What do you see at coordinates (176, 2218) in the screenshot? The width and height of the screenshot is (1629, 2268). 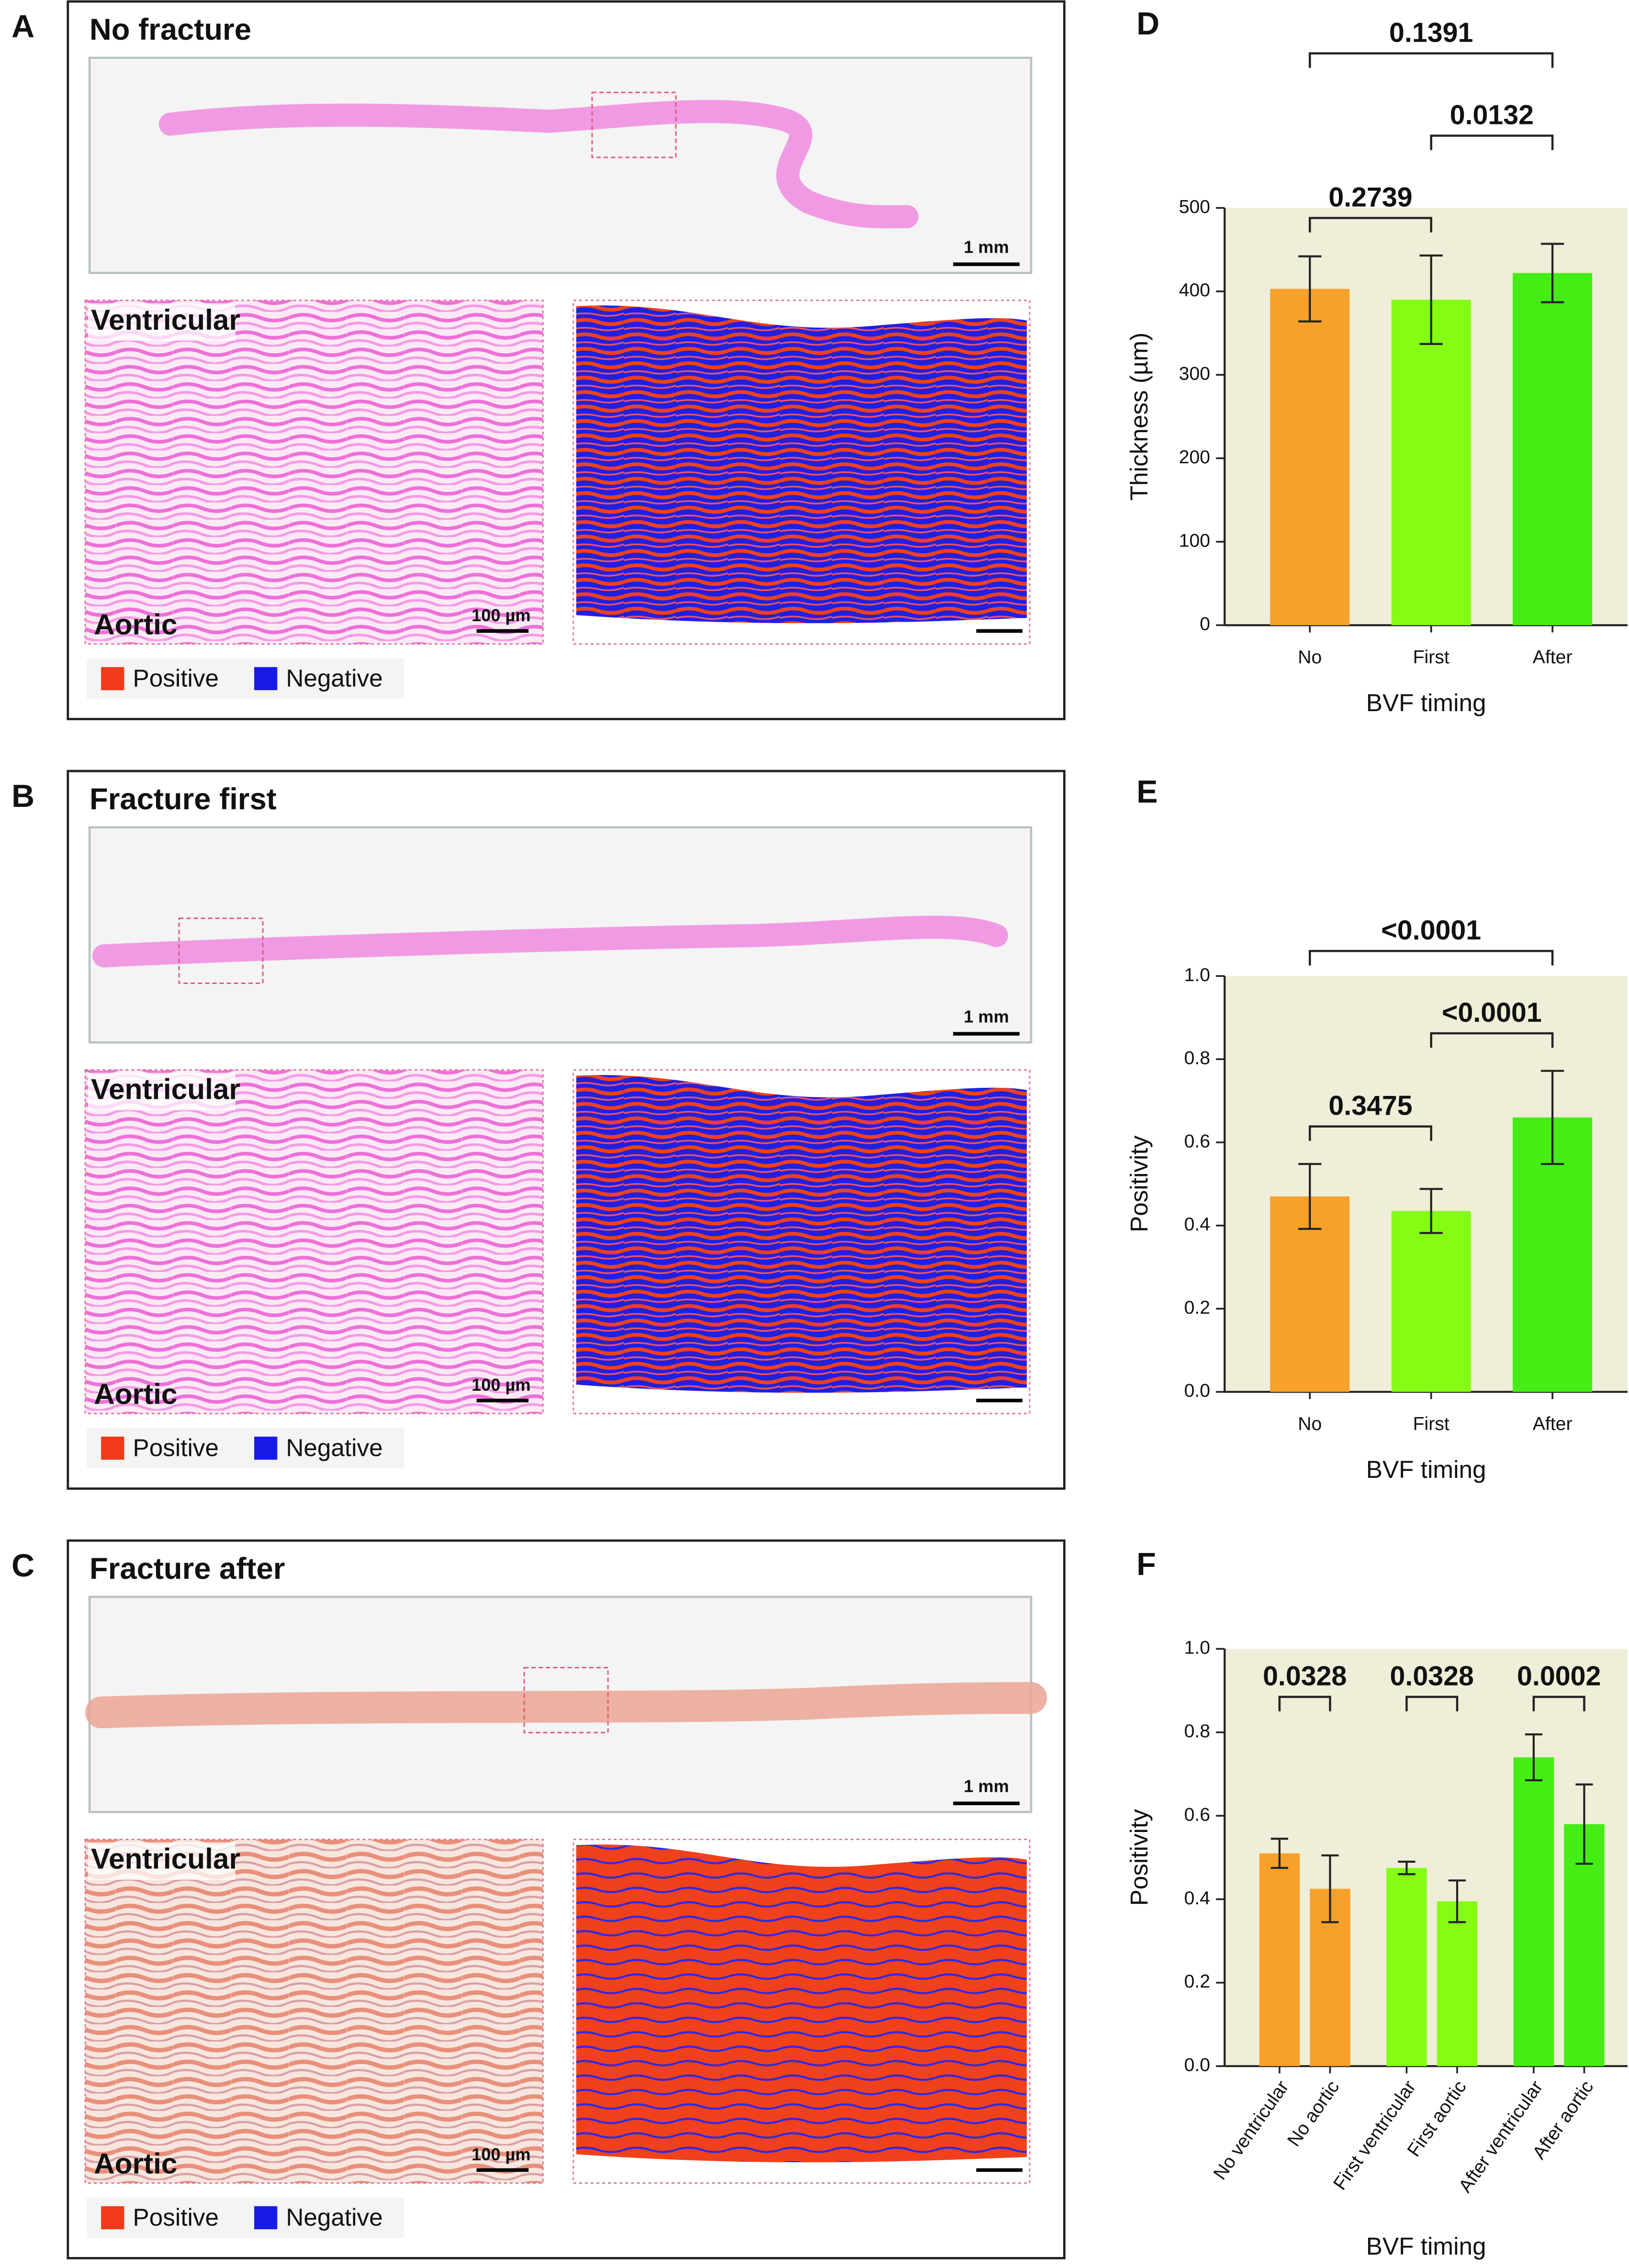 I see `legend-label: Positive` at bounding box center [176, 2218].